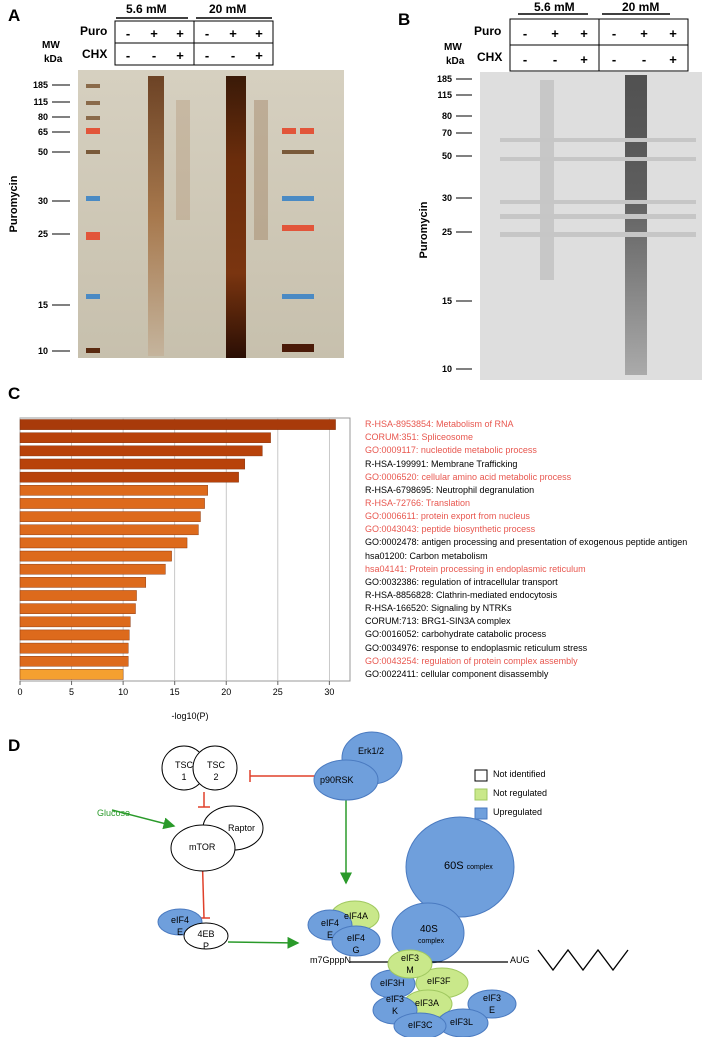  Describe the element at coordinates (394, 1005) in the screenshot. I see `eif3k-label: eIF3 K` at that location.